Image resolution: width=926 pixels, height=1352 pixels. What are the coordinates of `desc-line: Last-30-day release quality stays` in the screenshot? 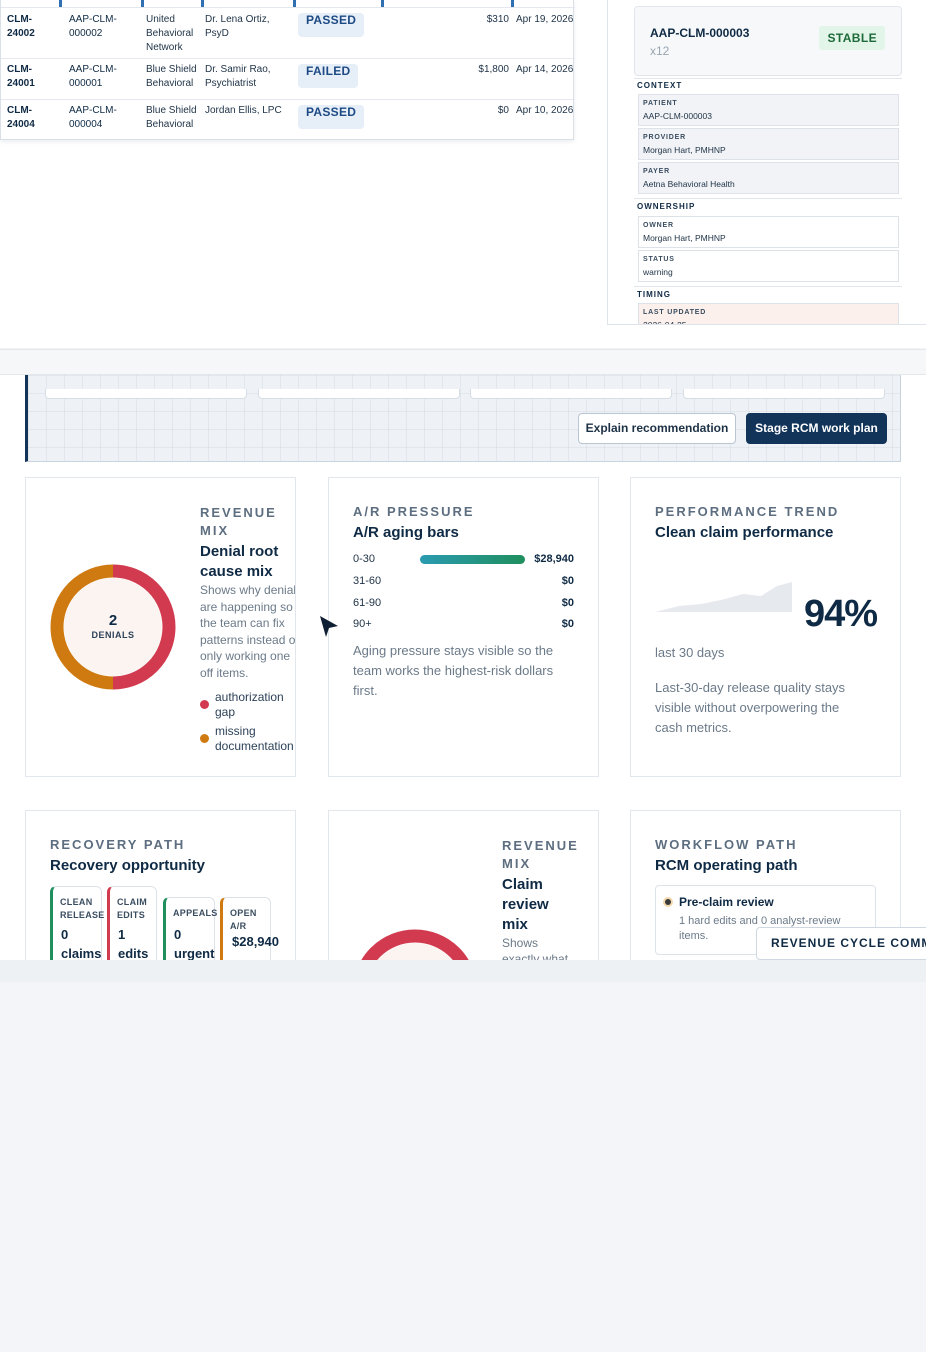 It's located at (750, 687).